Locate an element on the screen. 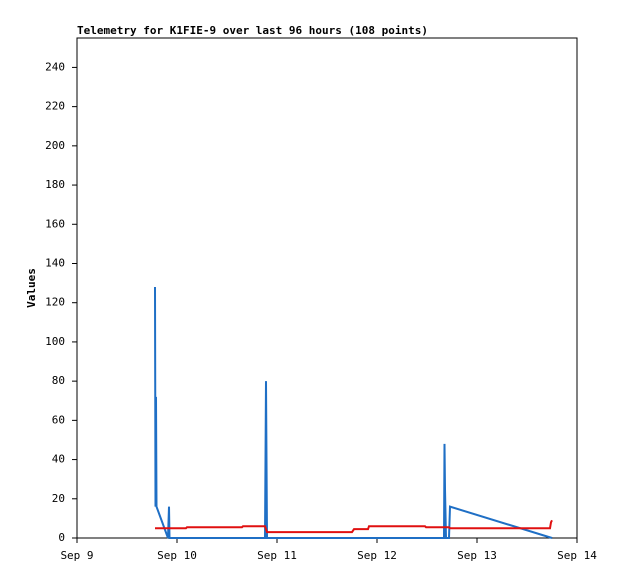 The image size is (618, 583). y-tick-label: 40 is located at coordinates (58, 459).